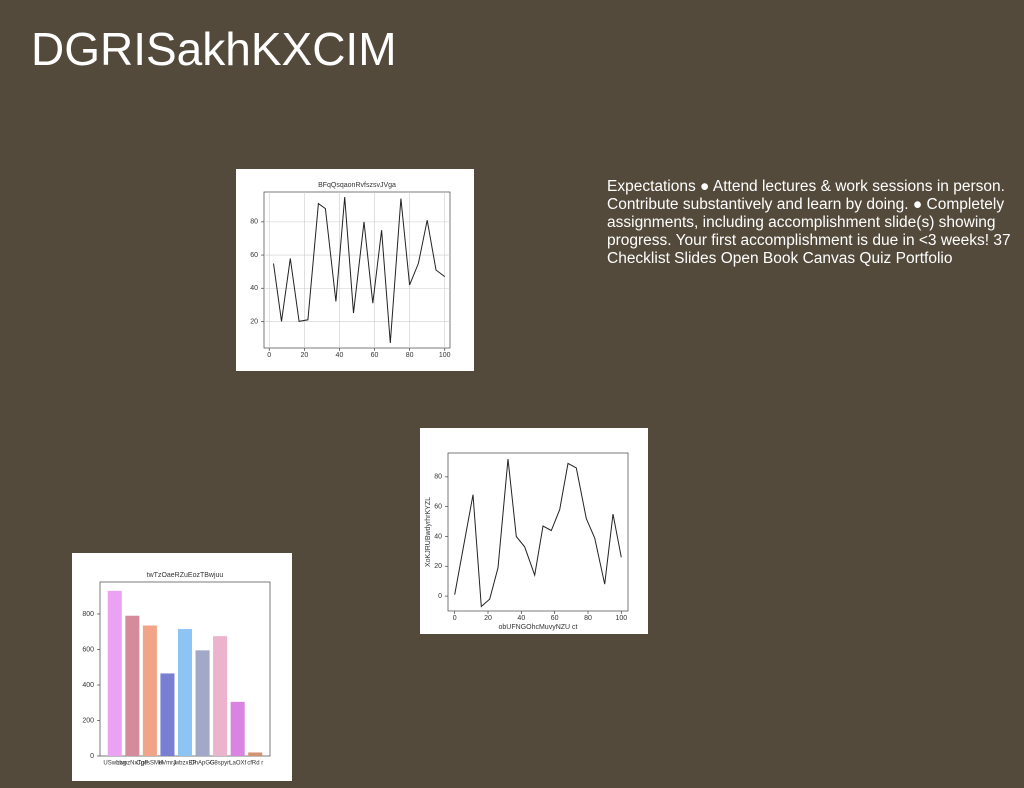 Image resolution: width=1024 pixels, height=788 pixels. Describe the element at coordinates (237, 764) in the screenshot. I see `x-tick-label: LaOXf` at that location.